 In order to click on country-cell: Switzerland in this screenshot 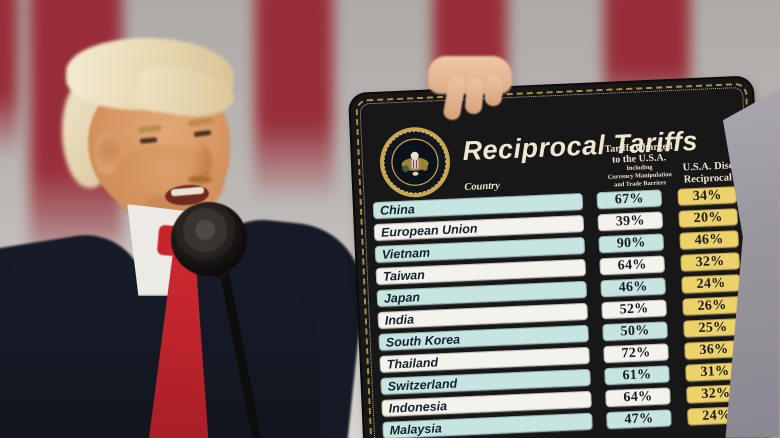, I will do `click(485, 381)`.